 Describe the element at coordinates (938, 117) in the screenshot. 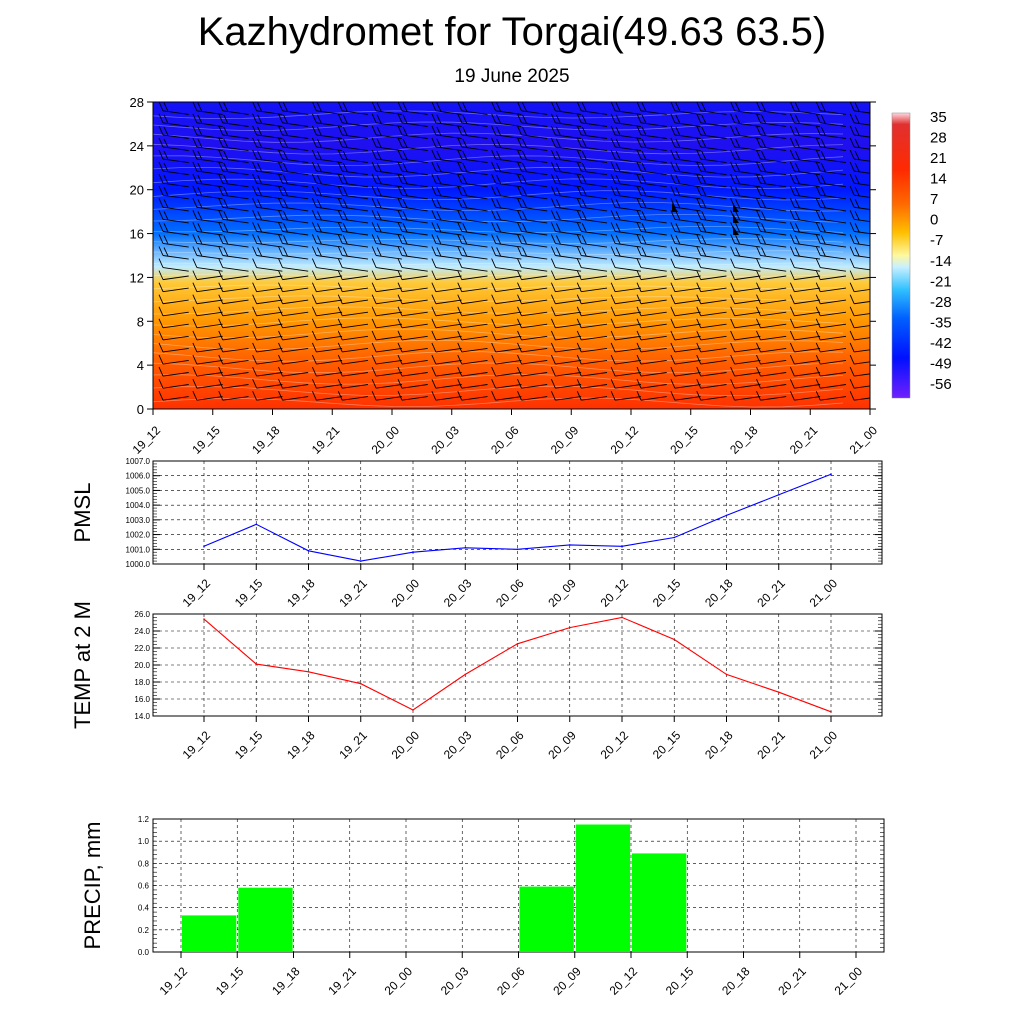

I see `colorbar-label: 35` at that location.